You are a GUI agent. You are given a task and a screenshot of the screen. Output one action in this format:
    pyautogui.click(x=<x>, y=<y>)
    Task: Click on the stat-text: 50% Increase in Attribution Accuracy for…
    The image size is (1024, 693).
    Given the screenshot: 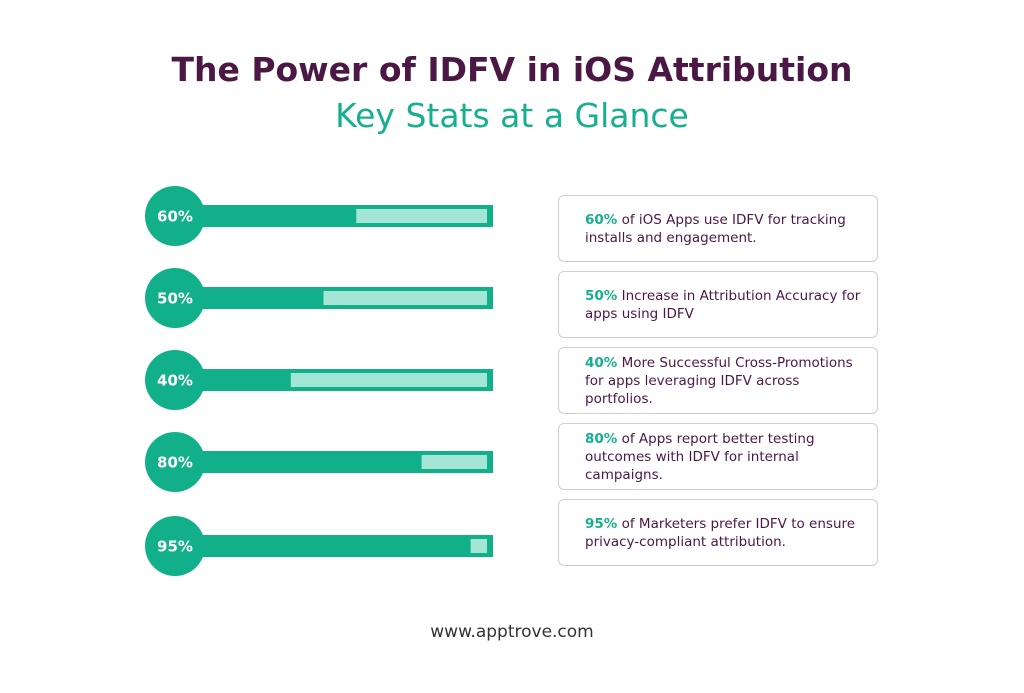 What is the action you would take?
    pyautogui.click(x=726, y=305)
    